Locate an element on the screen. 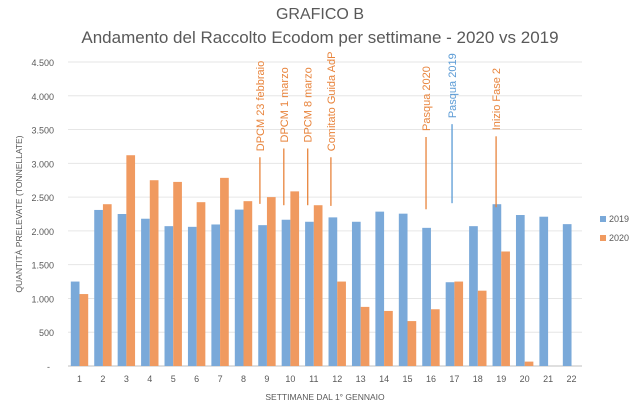 This screenshot has width=640, height=407. y-tick-label: 2.500 is located at coordinates (42, 198).